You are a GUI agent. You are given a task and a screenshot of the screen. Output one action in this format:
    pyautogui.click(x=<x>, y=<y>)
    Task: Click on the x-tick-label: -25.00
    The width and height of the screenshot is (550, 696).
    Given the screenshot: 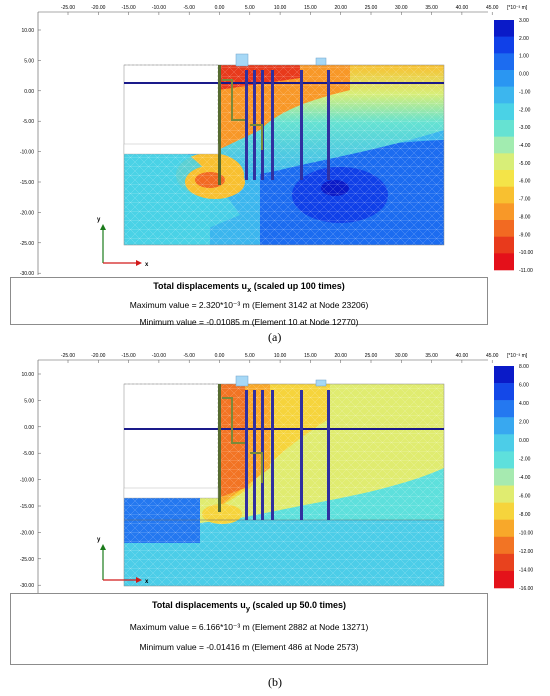 What is the action you would take?
    pyautogui.click(x=68, y=8)
    